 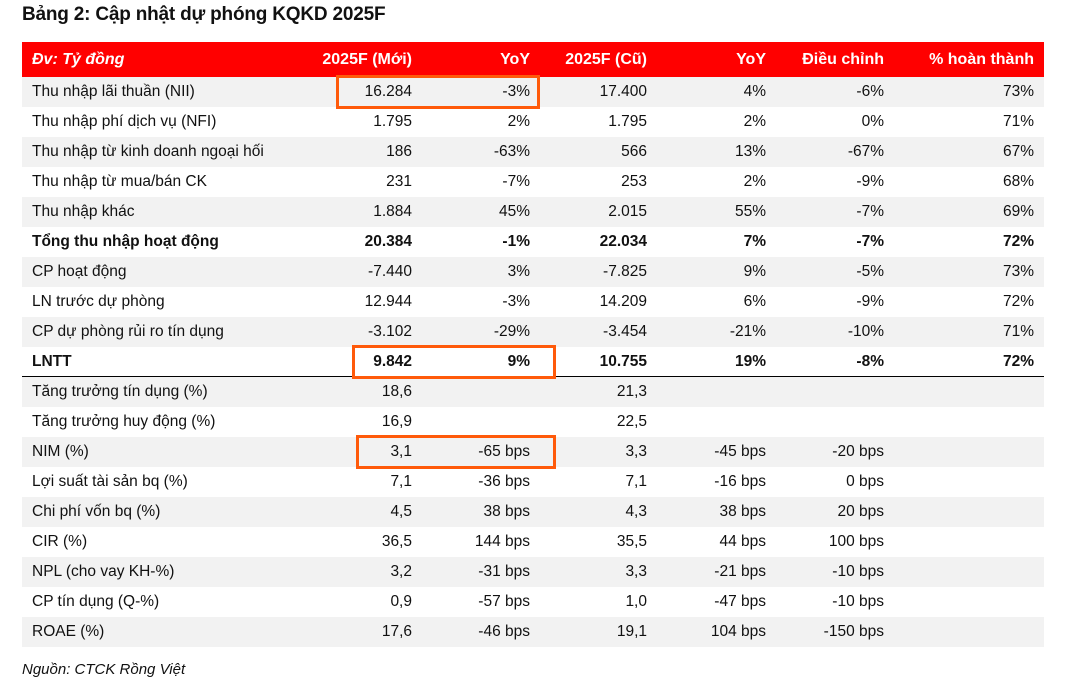 I want to click on header-unit: Đv: Tỷ đồng, so click(x=78, y=59).